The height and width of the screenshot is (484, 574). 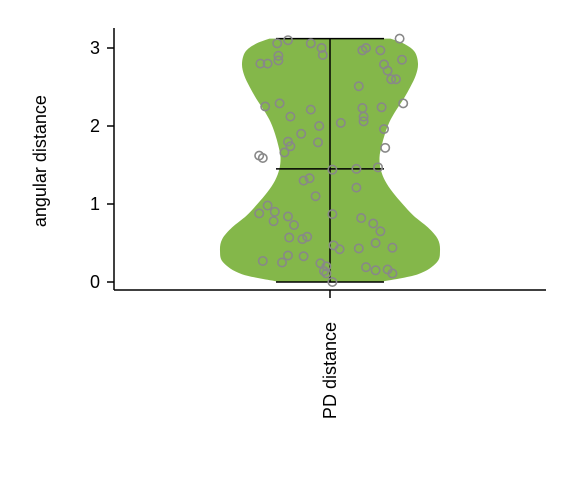 What do you see at coordinates (95, 48) in the screenshot?
I see `y-tick-label: 3` at bounding box center [95, 48].